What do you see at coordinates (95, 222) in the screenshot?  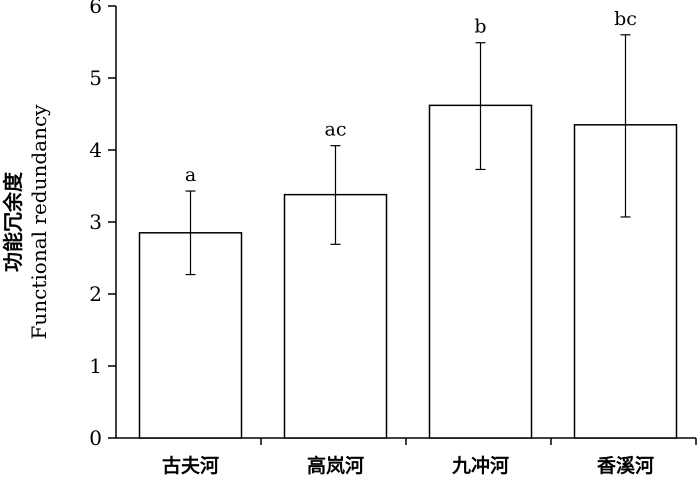 I see `y-tick-label: 3` at bounding box center [95, 222].